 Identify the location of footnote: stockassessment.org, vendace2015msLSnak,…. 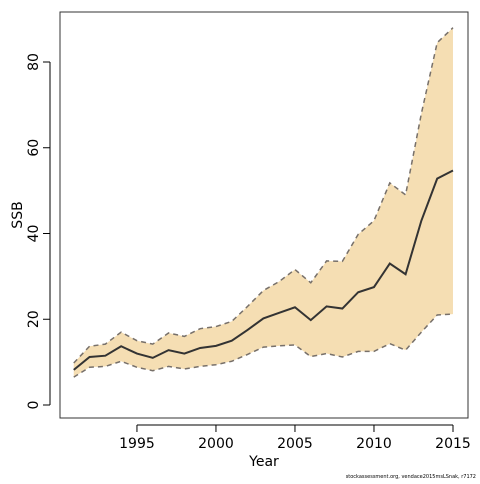
(411, 477).